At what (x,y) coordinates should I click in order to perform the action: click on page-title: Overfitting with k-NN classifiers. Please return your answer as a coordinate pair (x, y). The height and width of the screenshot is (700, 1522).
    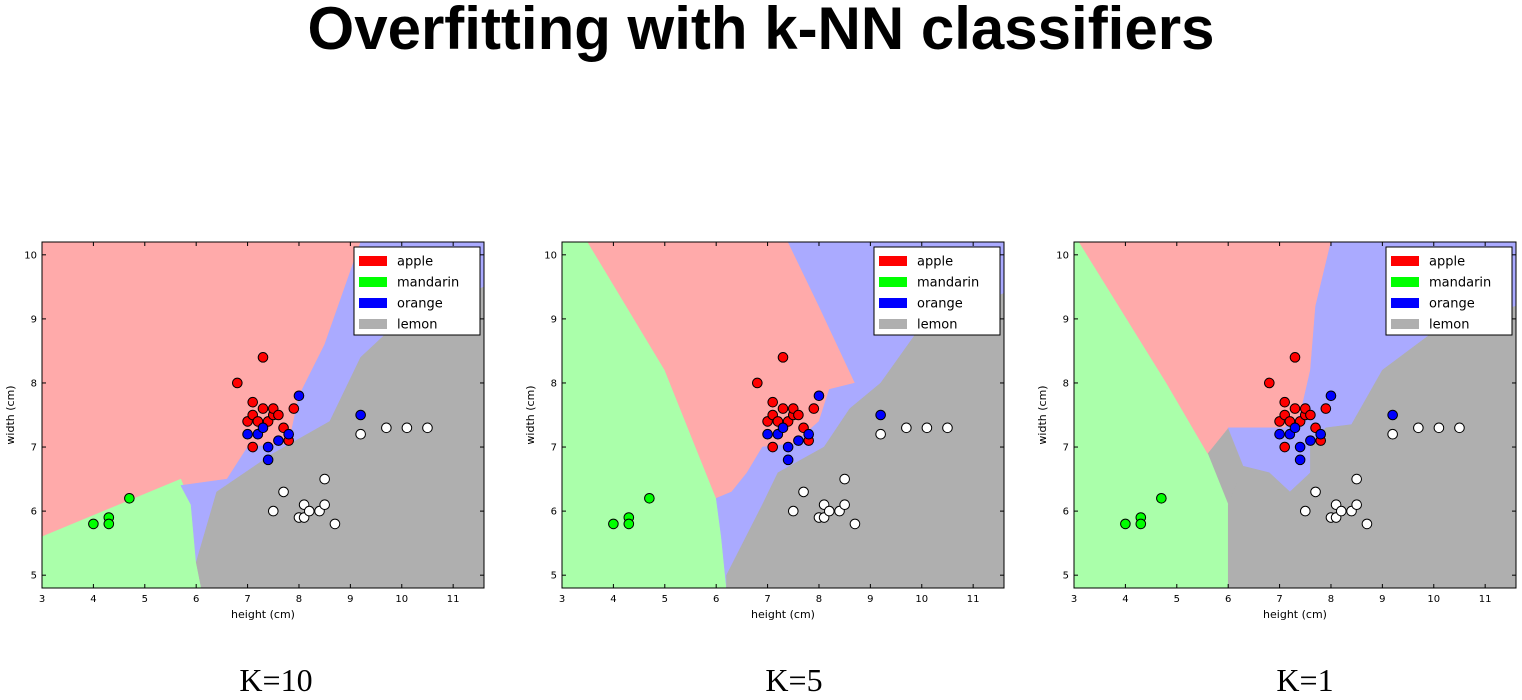
    Looking at the image, I should click on (761, 31).